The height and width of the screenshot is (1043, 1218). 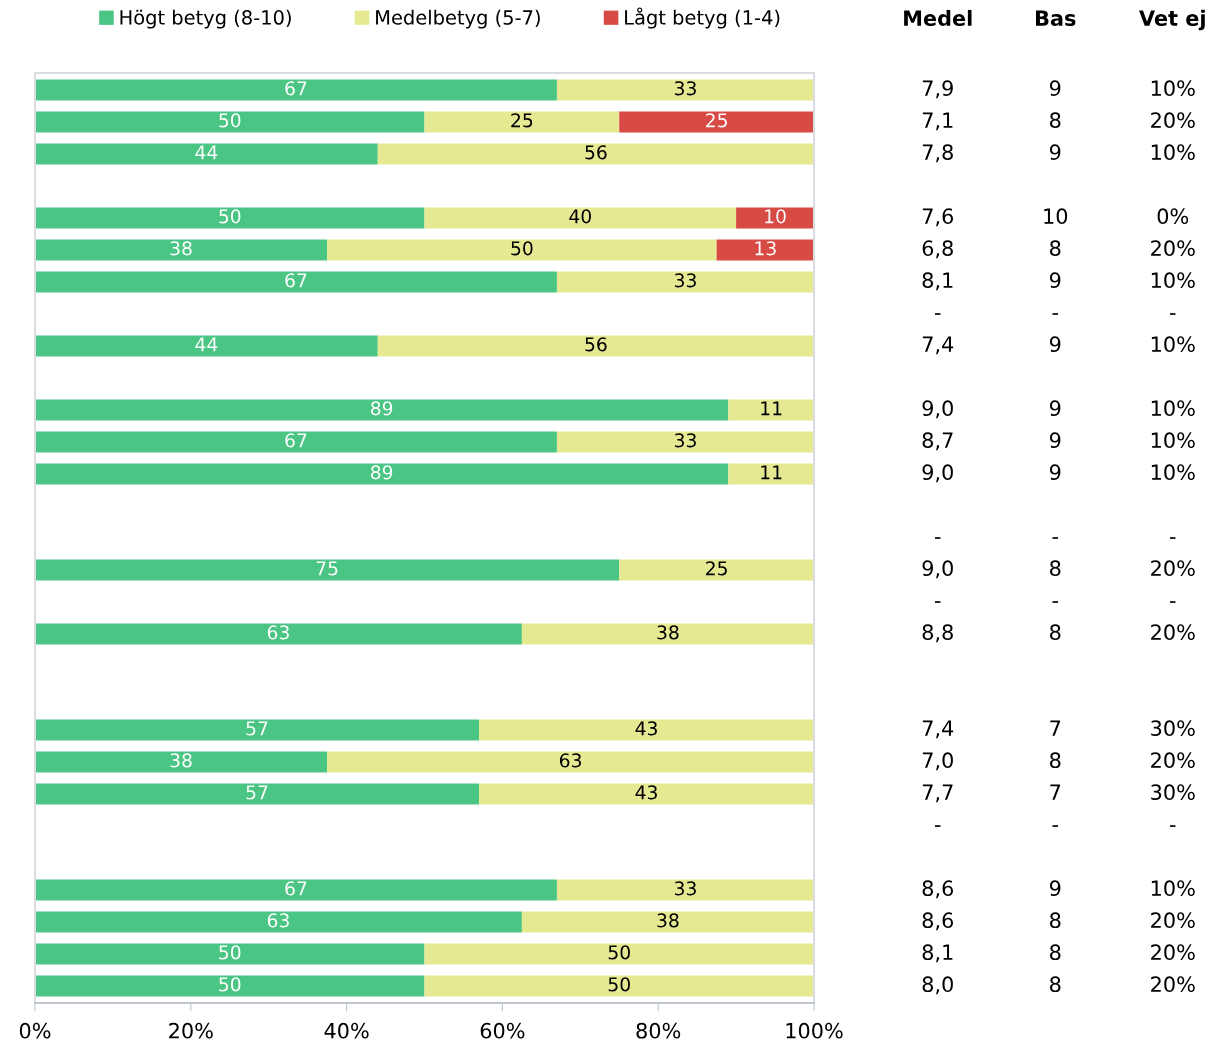 I want to click on text: 7,9, so click(x=937, y=89).